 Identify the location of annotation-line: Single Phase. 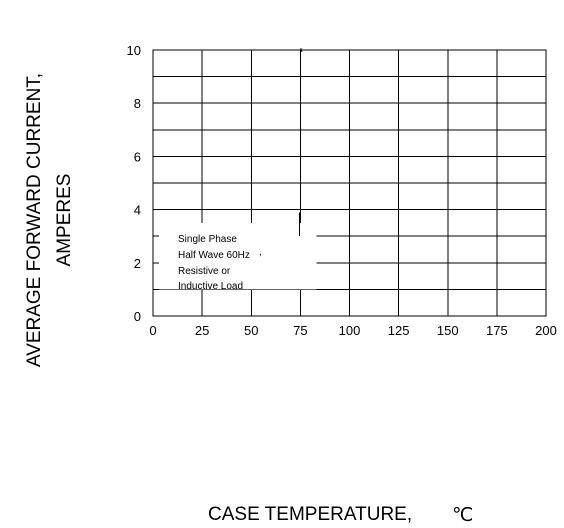
(207, 239).